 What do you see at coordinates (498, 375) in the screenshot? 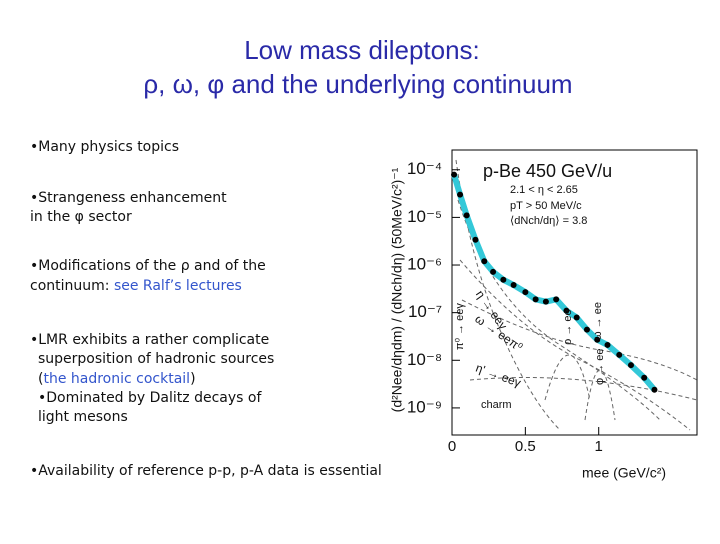
I see `annotation: η' → eeγ` at bounding box center [498, 375].